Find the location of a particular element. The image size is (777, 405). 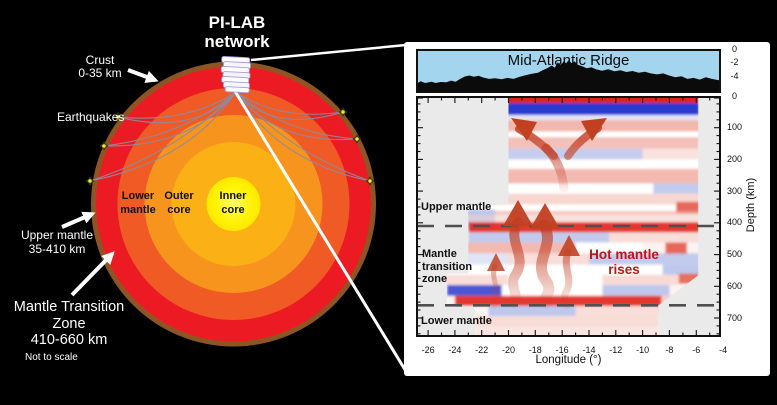

longitude-tick-label: -10 is located at coordinates (643, 350).